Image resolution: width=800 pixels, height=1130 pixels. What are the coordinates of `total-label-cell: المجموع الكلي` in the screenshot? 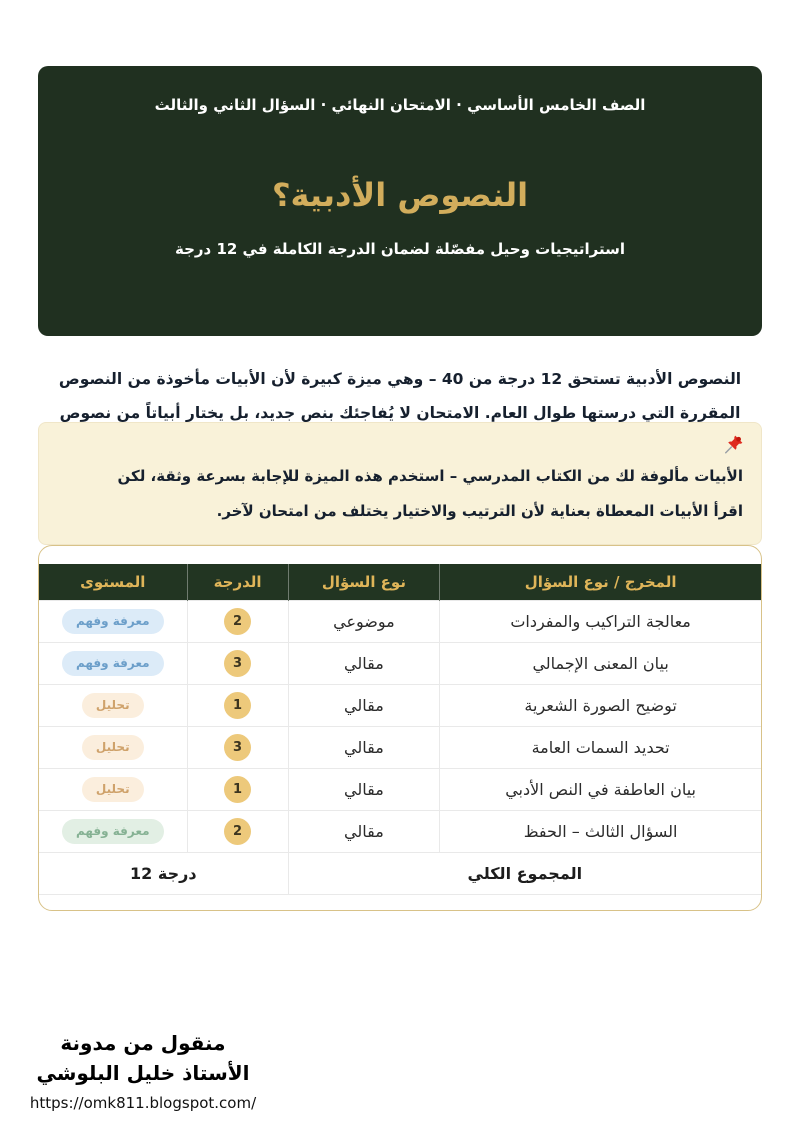 It's located at (524, 873).